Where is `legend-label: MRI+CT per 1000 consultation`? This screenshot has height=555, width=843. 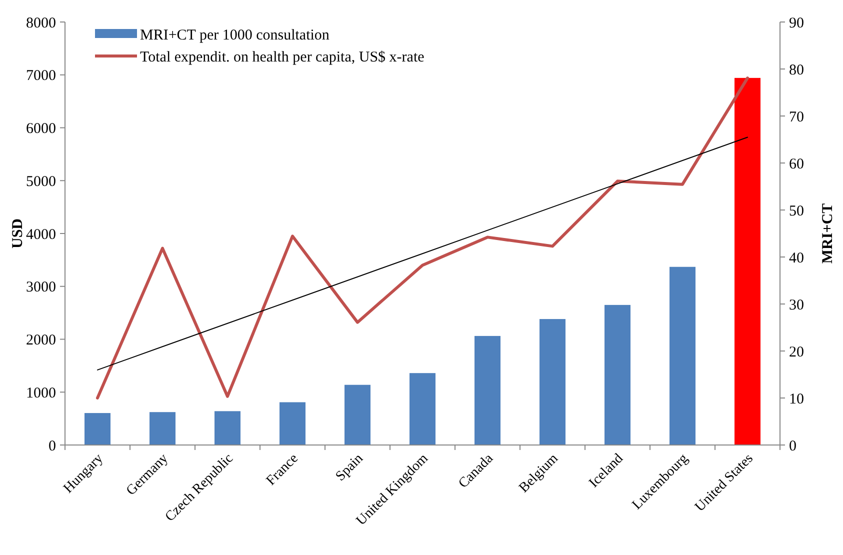 legend-label: MRI+CT per 1000 consultation is located at coordinates (235, 35).